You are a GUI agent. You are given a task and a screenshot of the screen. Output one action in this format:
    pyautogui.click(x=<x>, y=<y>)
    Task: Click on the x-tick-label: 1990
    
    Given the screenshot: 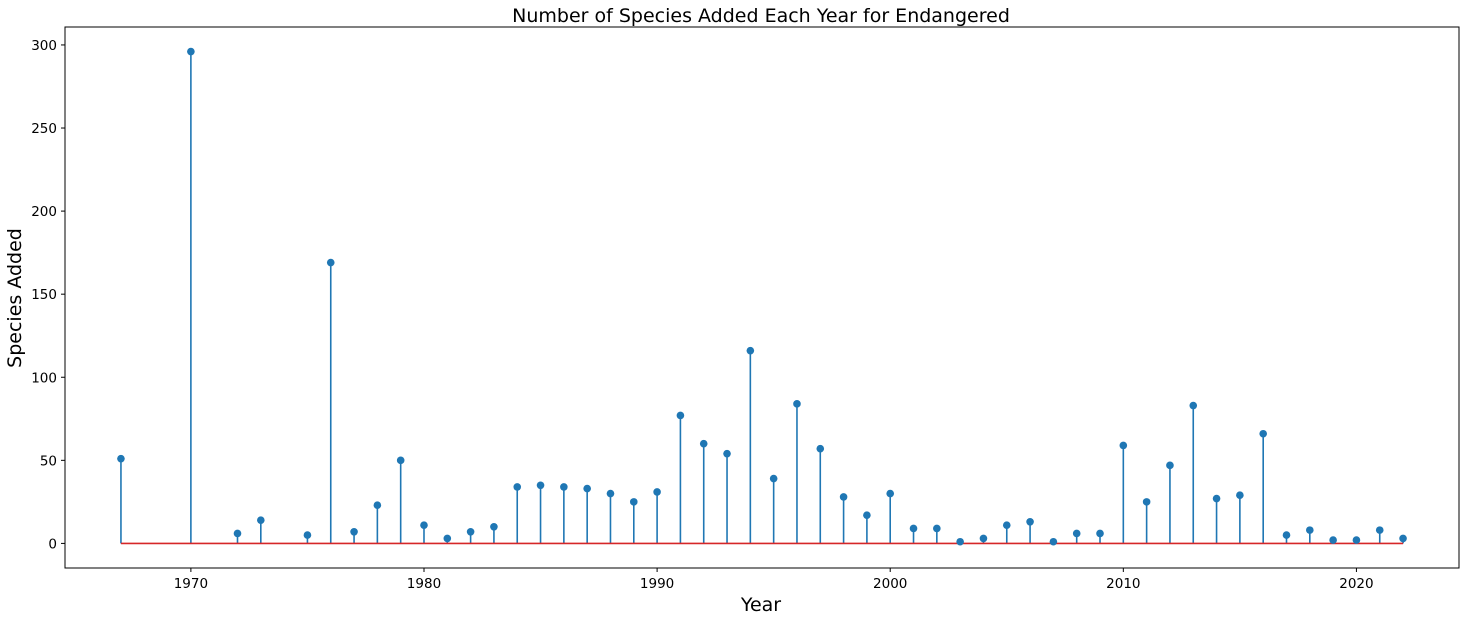 What is the action you would take?
    pyautogui.click(x=657, y=584)
    